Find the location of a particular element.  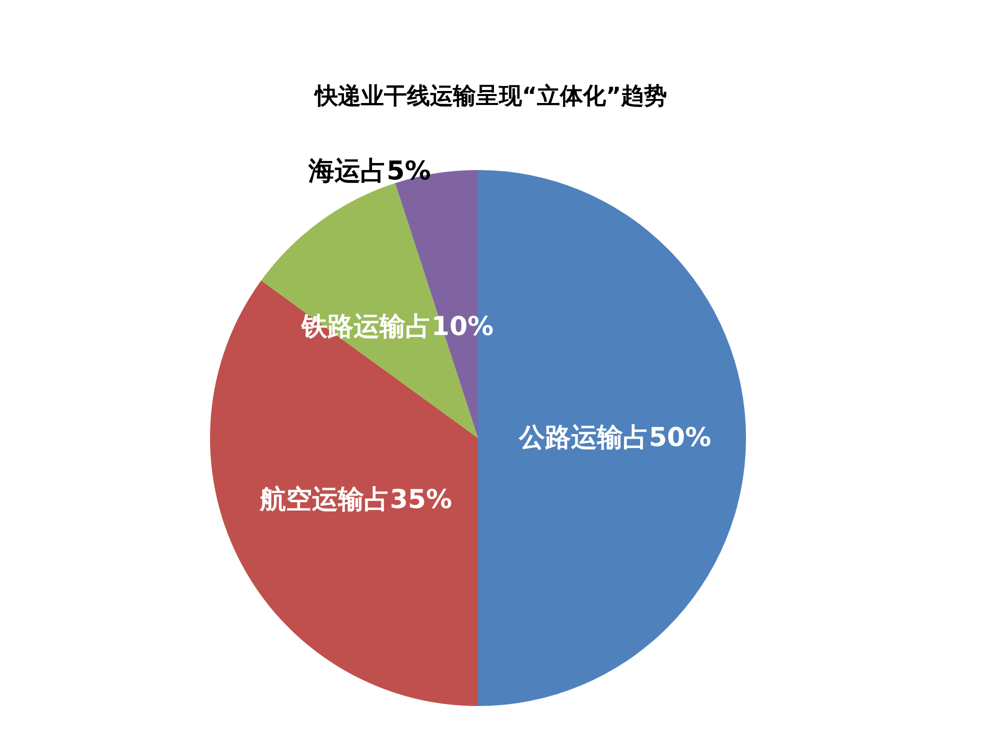

chart-title: 快递业干线运输呈现“立体化”趋势 is located at coordinates (490, 96).